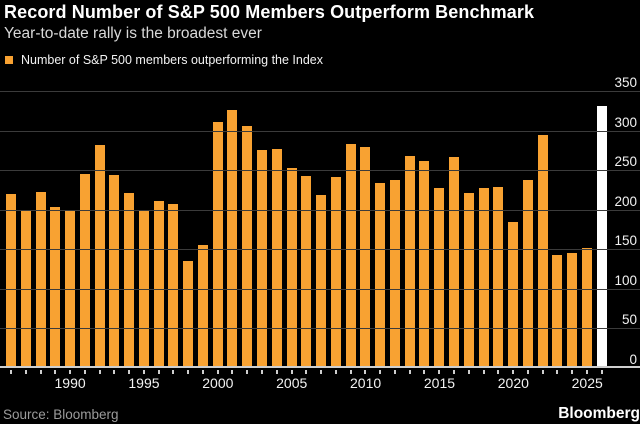 Image resolution: width=640 pixels, height=424 pixels. What do you see at coordinates (61, 414) in the screenshot?
I see `source-note: Source: Bloomberg` at bounding box center [61, 414].